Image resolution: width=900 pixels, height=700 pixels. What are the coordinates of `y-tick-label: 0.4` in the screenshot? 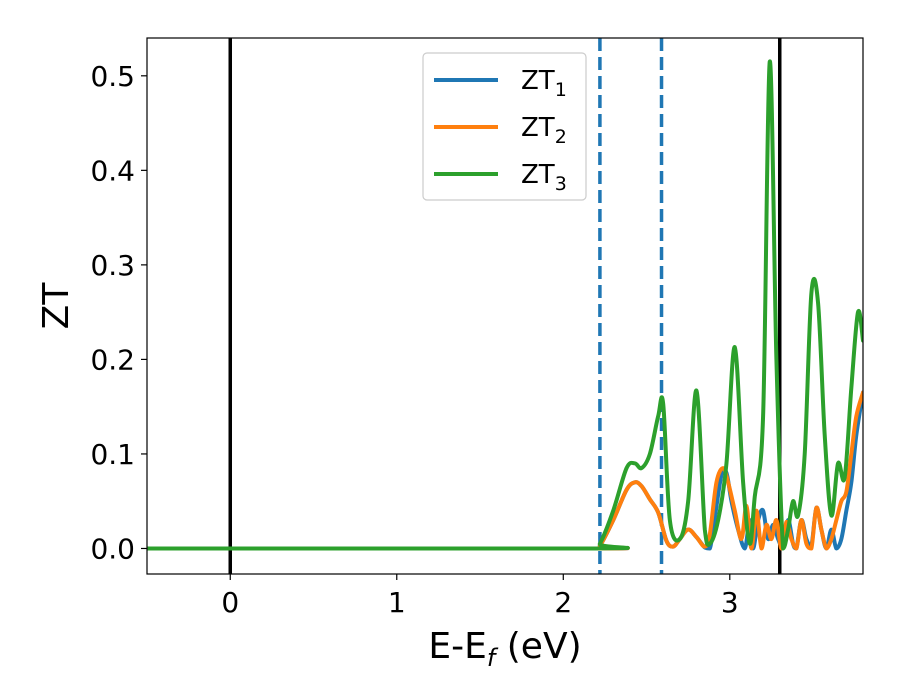 It's located at (112, 170).